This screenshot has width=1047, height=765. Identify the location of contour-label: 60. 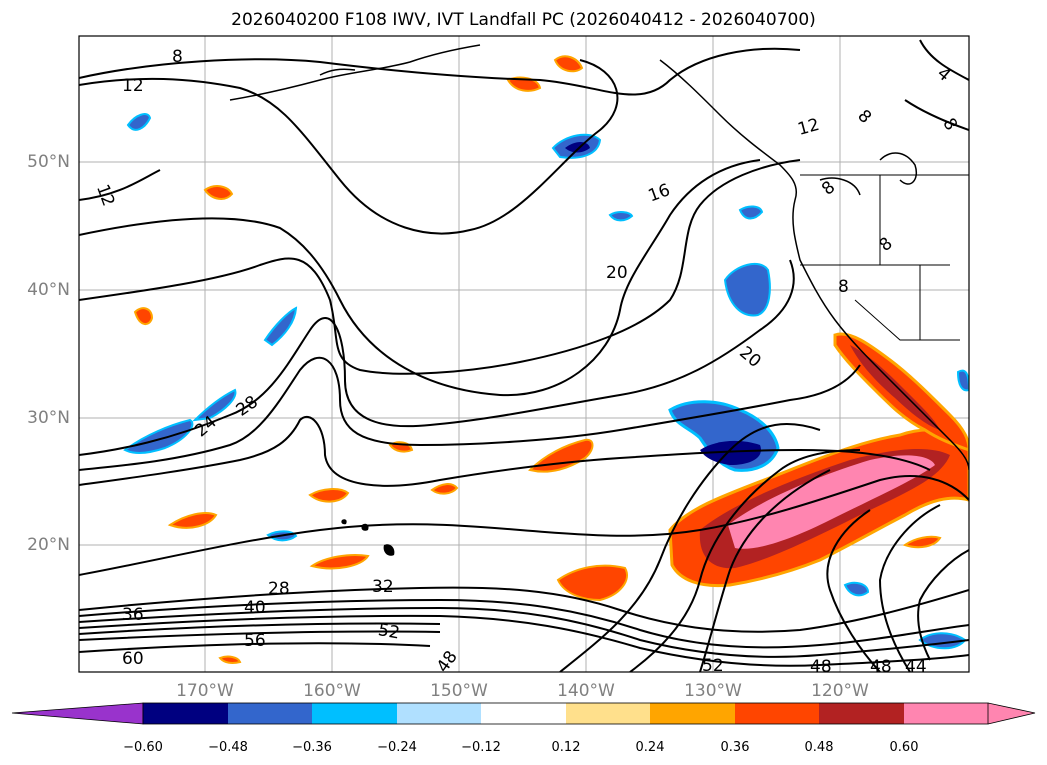
(133, 659).